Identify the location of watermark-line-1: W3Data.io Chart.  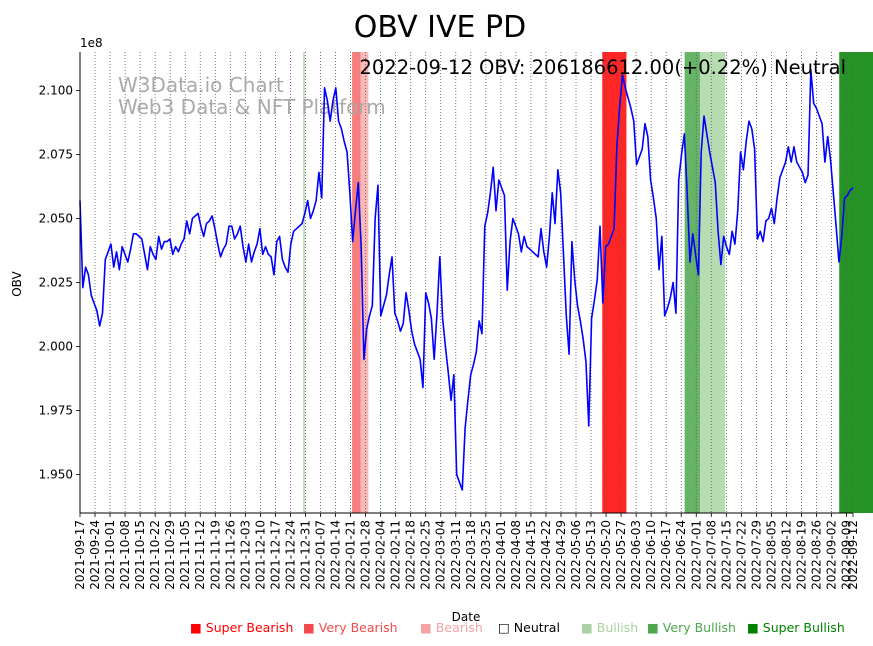
(201, 85).